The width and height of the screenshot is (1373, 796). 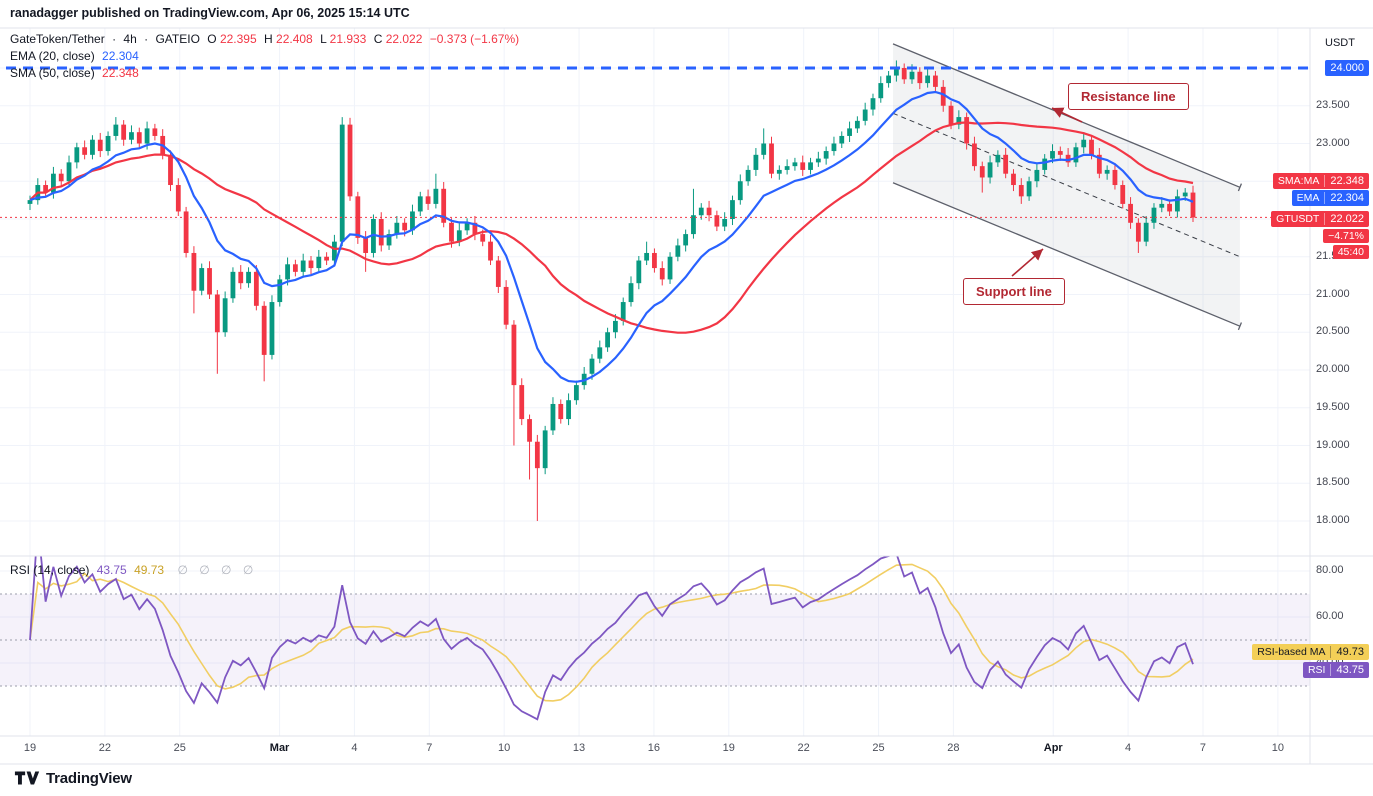 What do you see at coordinates (120, 73) in the screenshot?
I see `sma-value: 22.348` at bounding box center [120, 73].